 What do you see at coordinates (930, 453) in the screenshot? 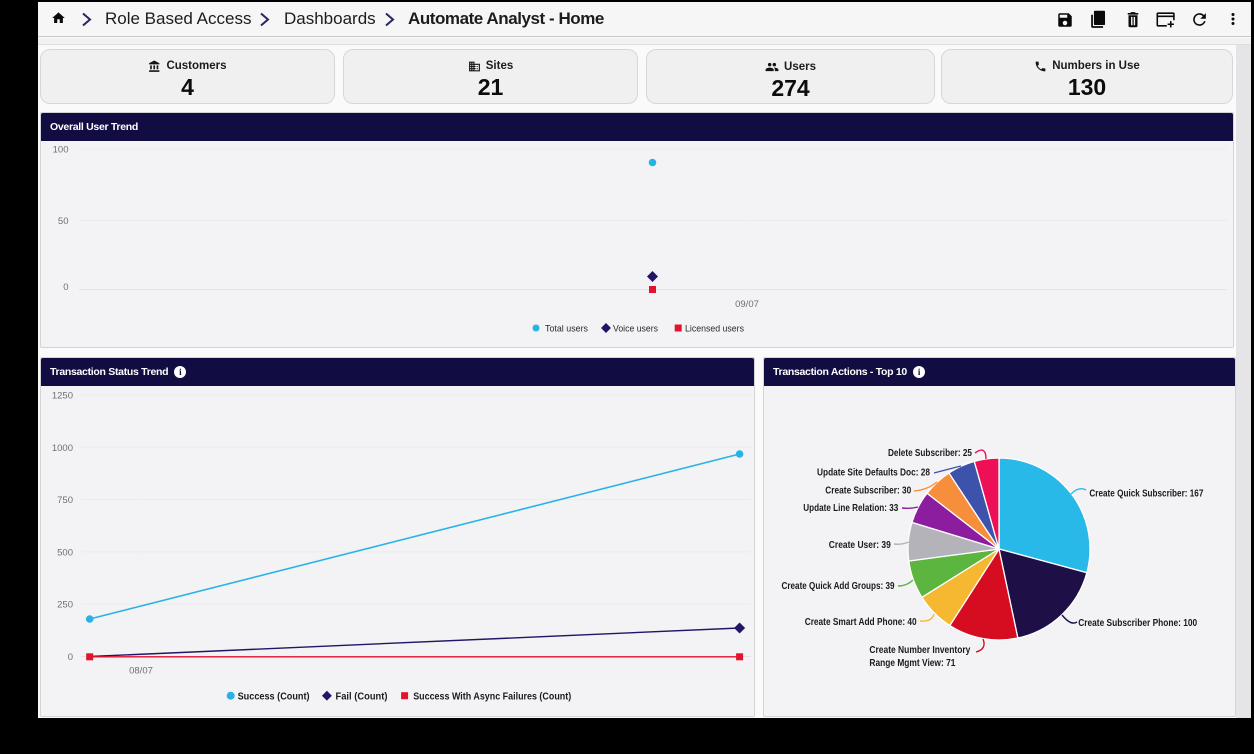
I see `svg-text: Delete Subscriber: 25` at bounding box center [930, 453].